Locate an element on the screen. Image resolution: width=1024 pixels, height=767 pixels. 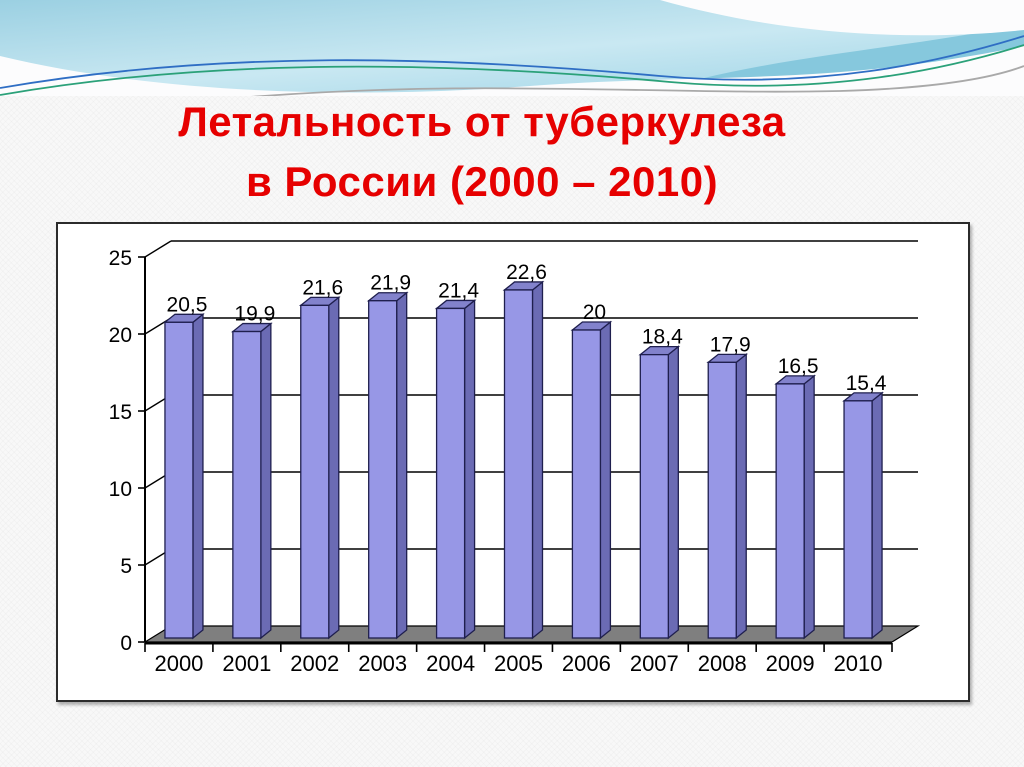
value-label: 17,9 is located at coordinates (730, 344).